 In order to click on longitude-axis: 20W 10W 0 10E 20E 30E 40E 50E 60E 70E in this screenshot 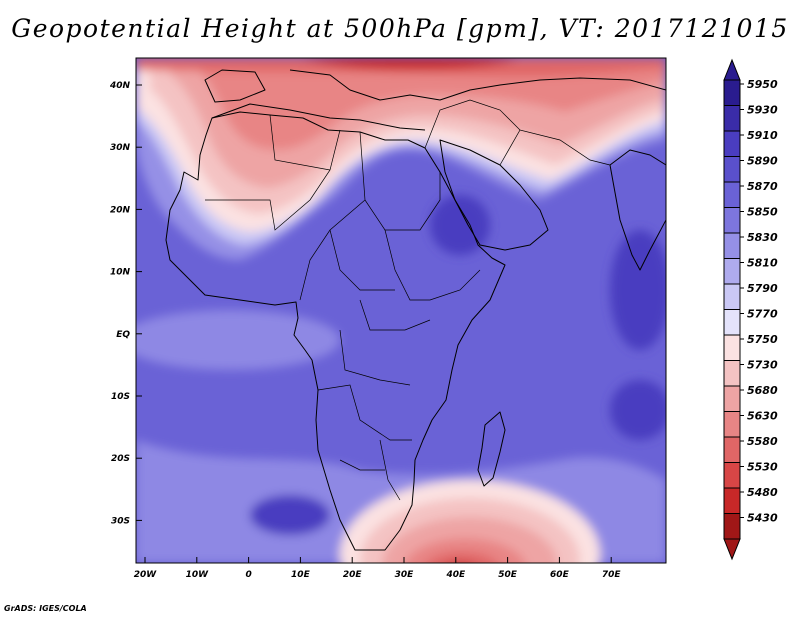, I will do `click(378, 568)`.